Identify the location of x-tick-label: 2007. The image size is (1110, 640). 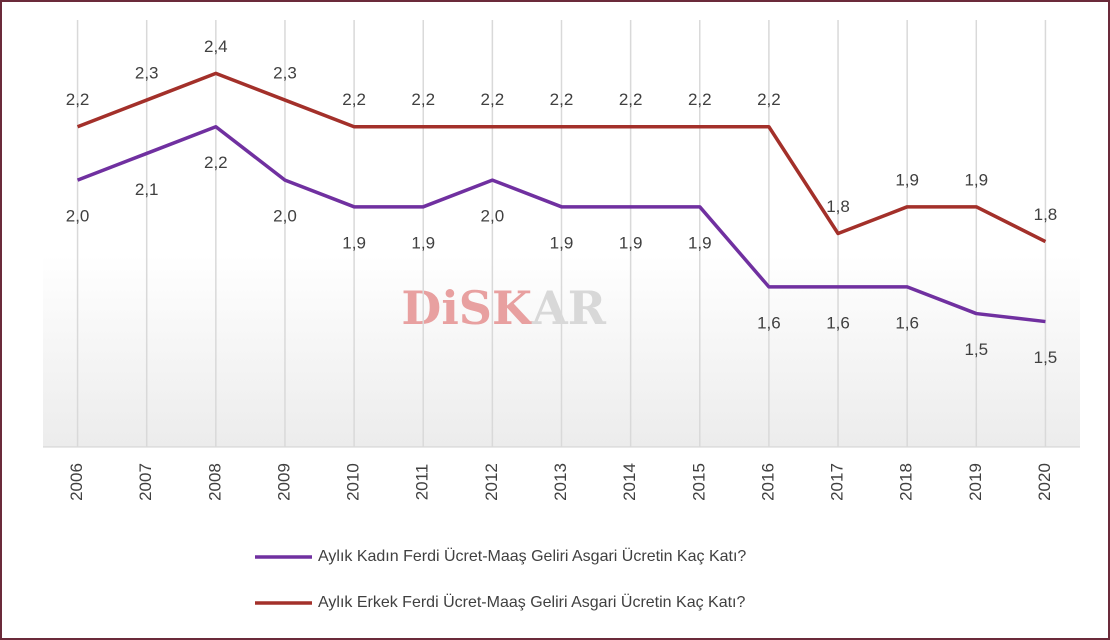
(145, 482).